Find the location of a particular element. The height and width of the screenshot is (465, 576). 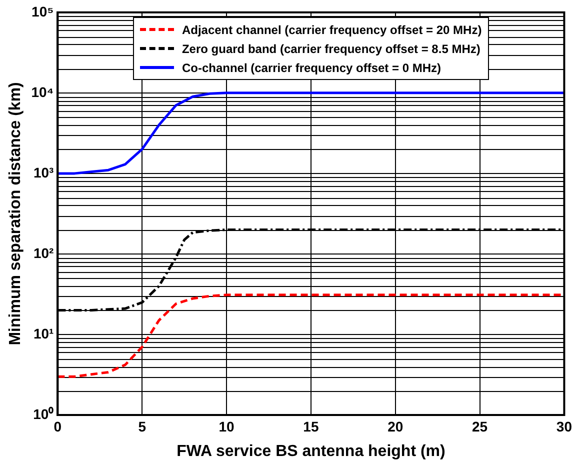

y-tick-label: 10⁰ is located at coordinates (43, 414).